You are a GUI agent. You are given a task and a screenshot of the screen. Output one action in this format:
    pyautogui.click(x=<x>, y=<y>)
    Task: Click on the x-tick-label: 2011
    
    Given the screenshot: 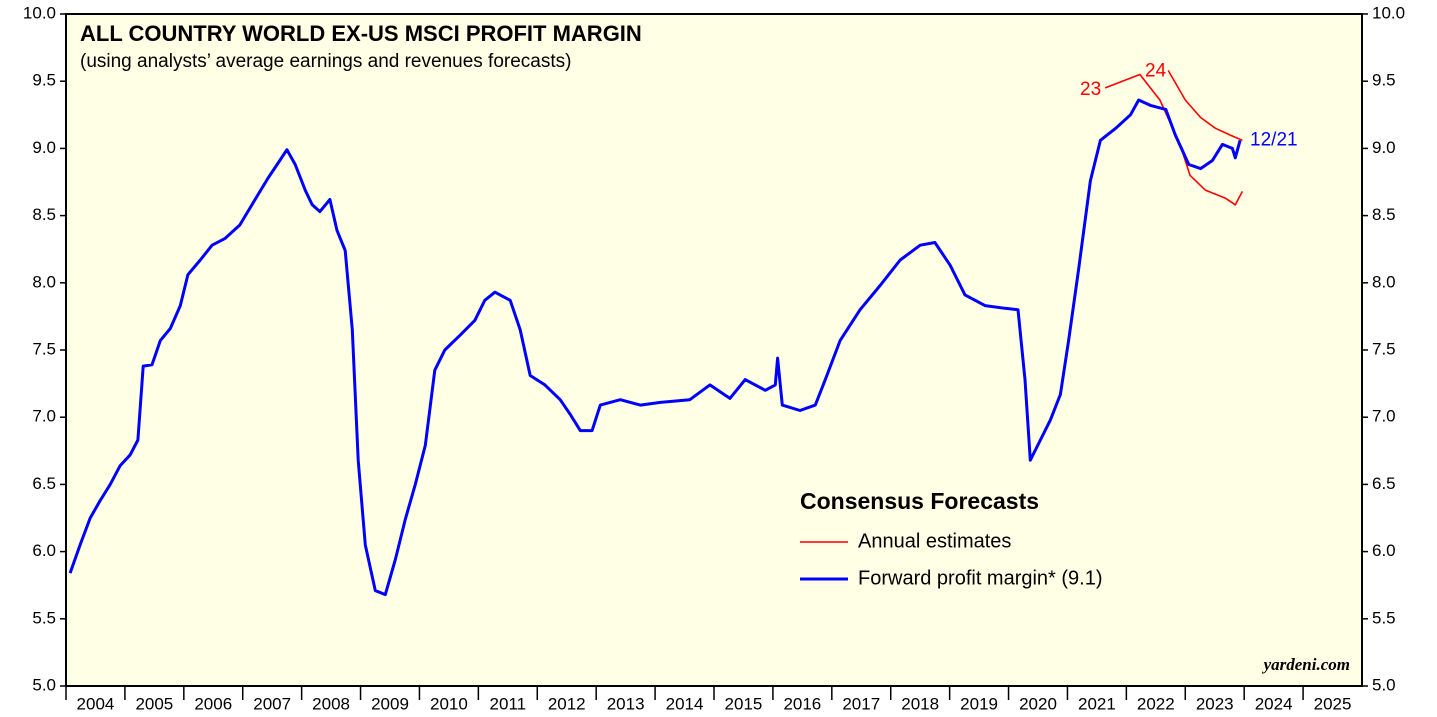 What is the action you would take?
    pyautogui.click(x=508, y=703)
    